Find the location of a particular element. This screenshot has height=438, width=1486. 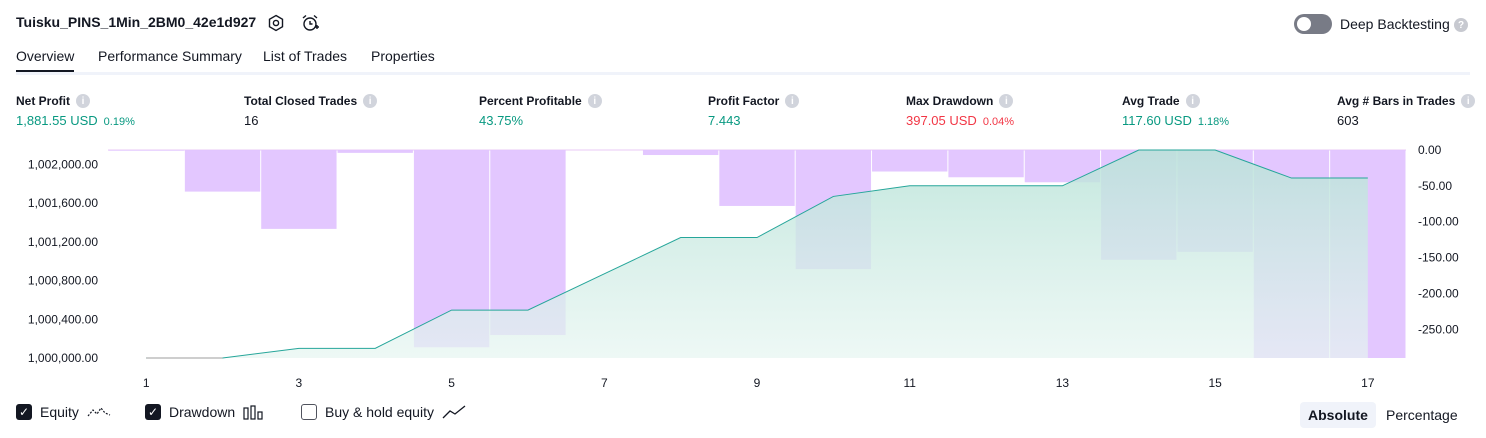

equity-axis-tick: 1,001,200.00 is located at coordinates (63, 242).